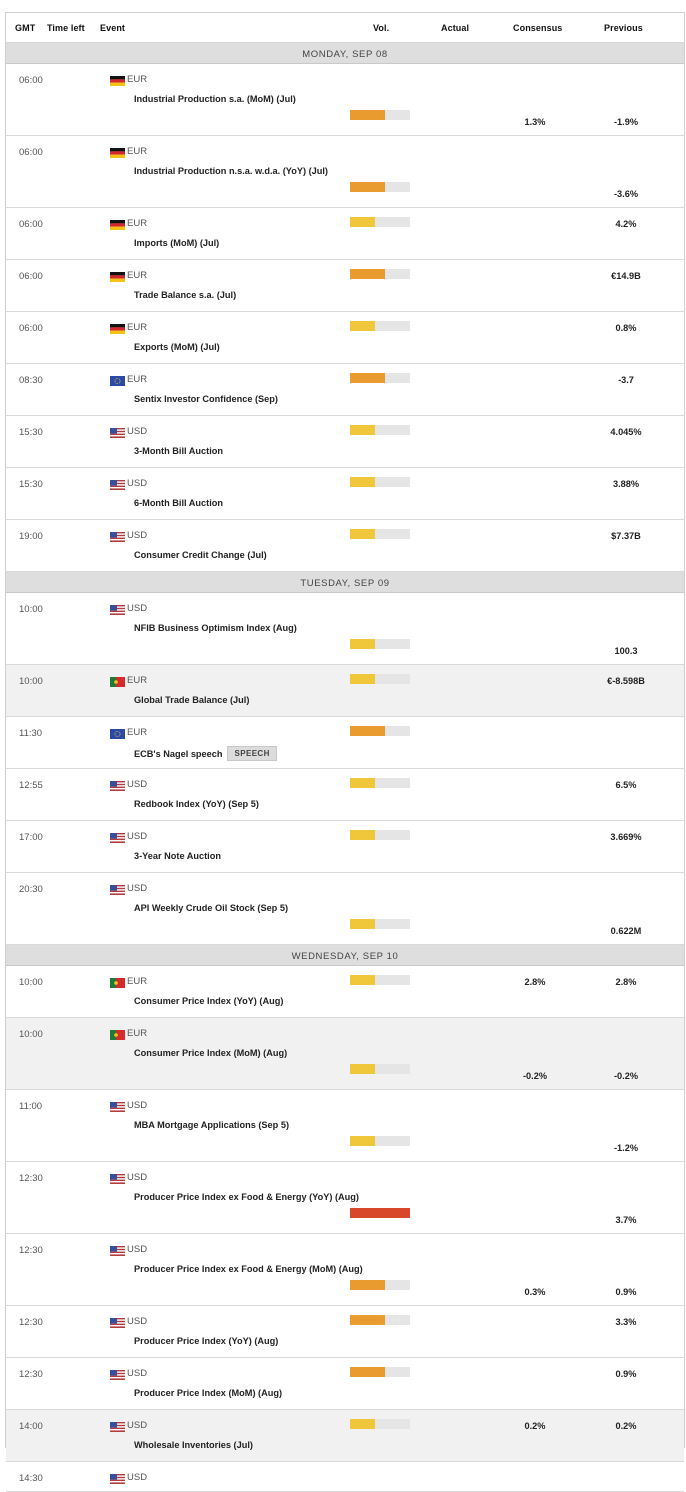 This screenshot has width=686, height=1492. What do you see at coordinates (538, 28) in the screenshot?
I see `header-consensus: Consensus` at bounding box center [538, 28].